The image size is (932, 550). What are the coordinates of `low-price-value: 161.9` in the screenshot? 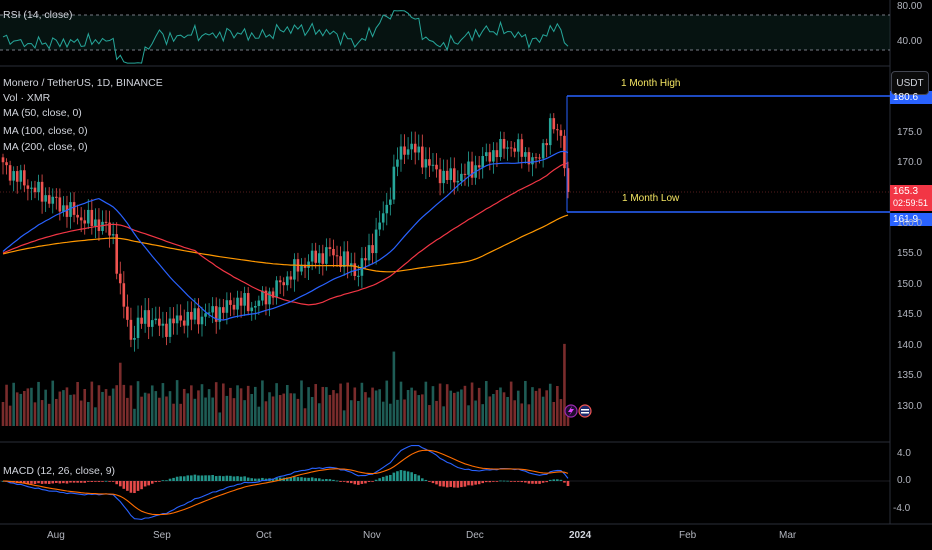 It's located at (906, 219).